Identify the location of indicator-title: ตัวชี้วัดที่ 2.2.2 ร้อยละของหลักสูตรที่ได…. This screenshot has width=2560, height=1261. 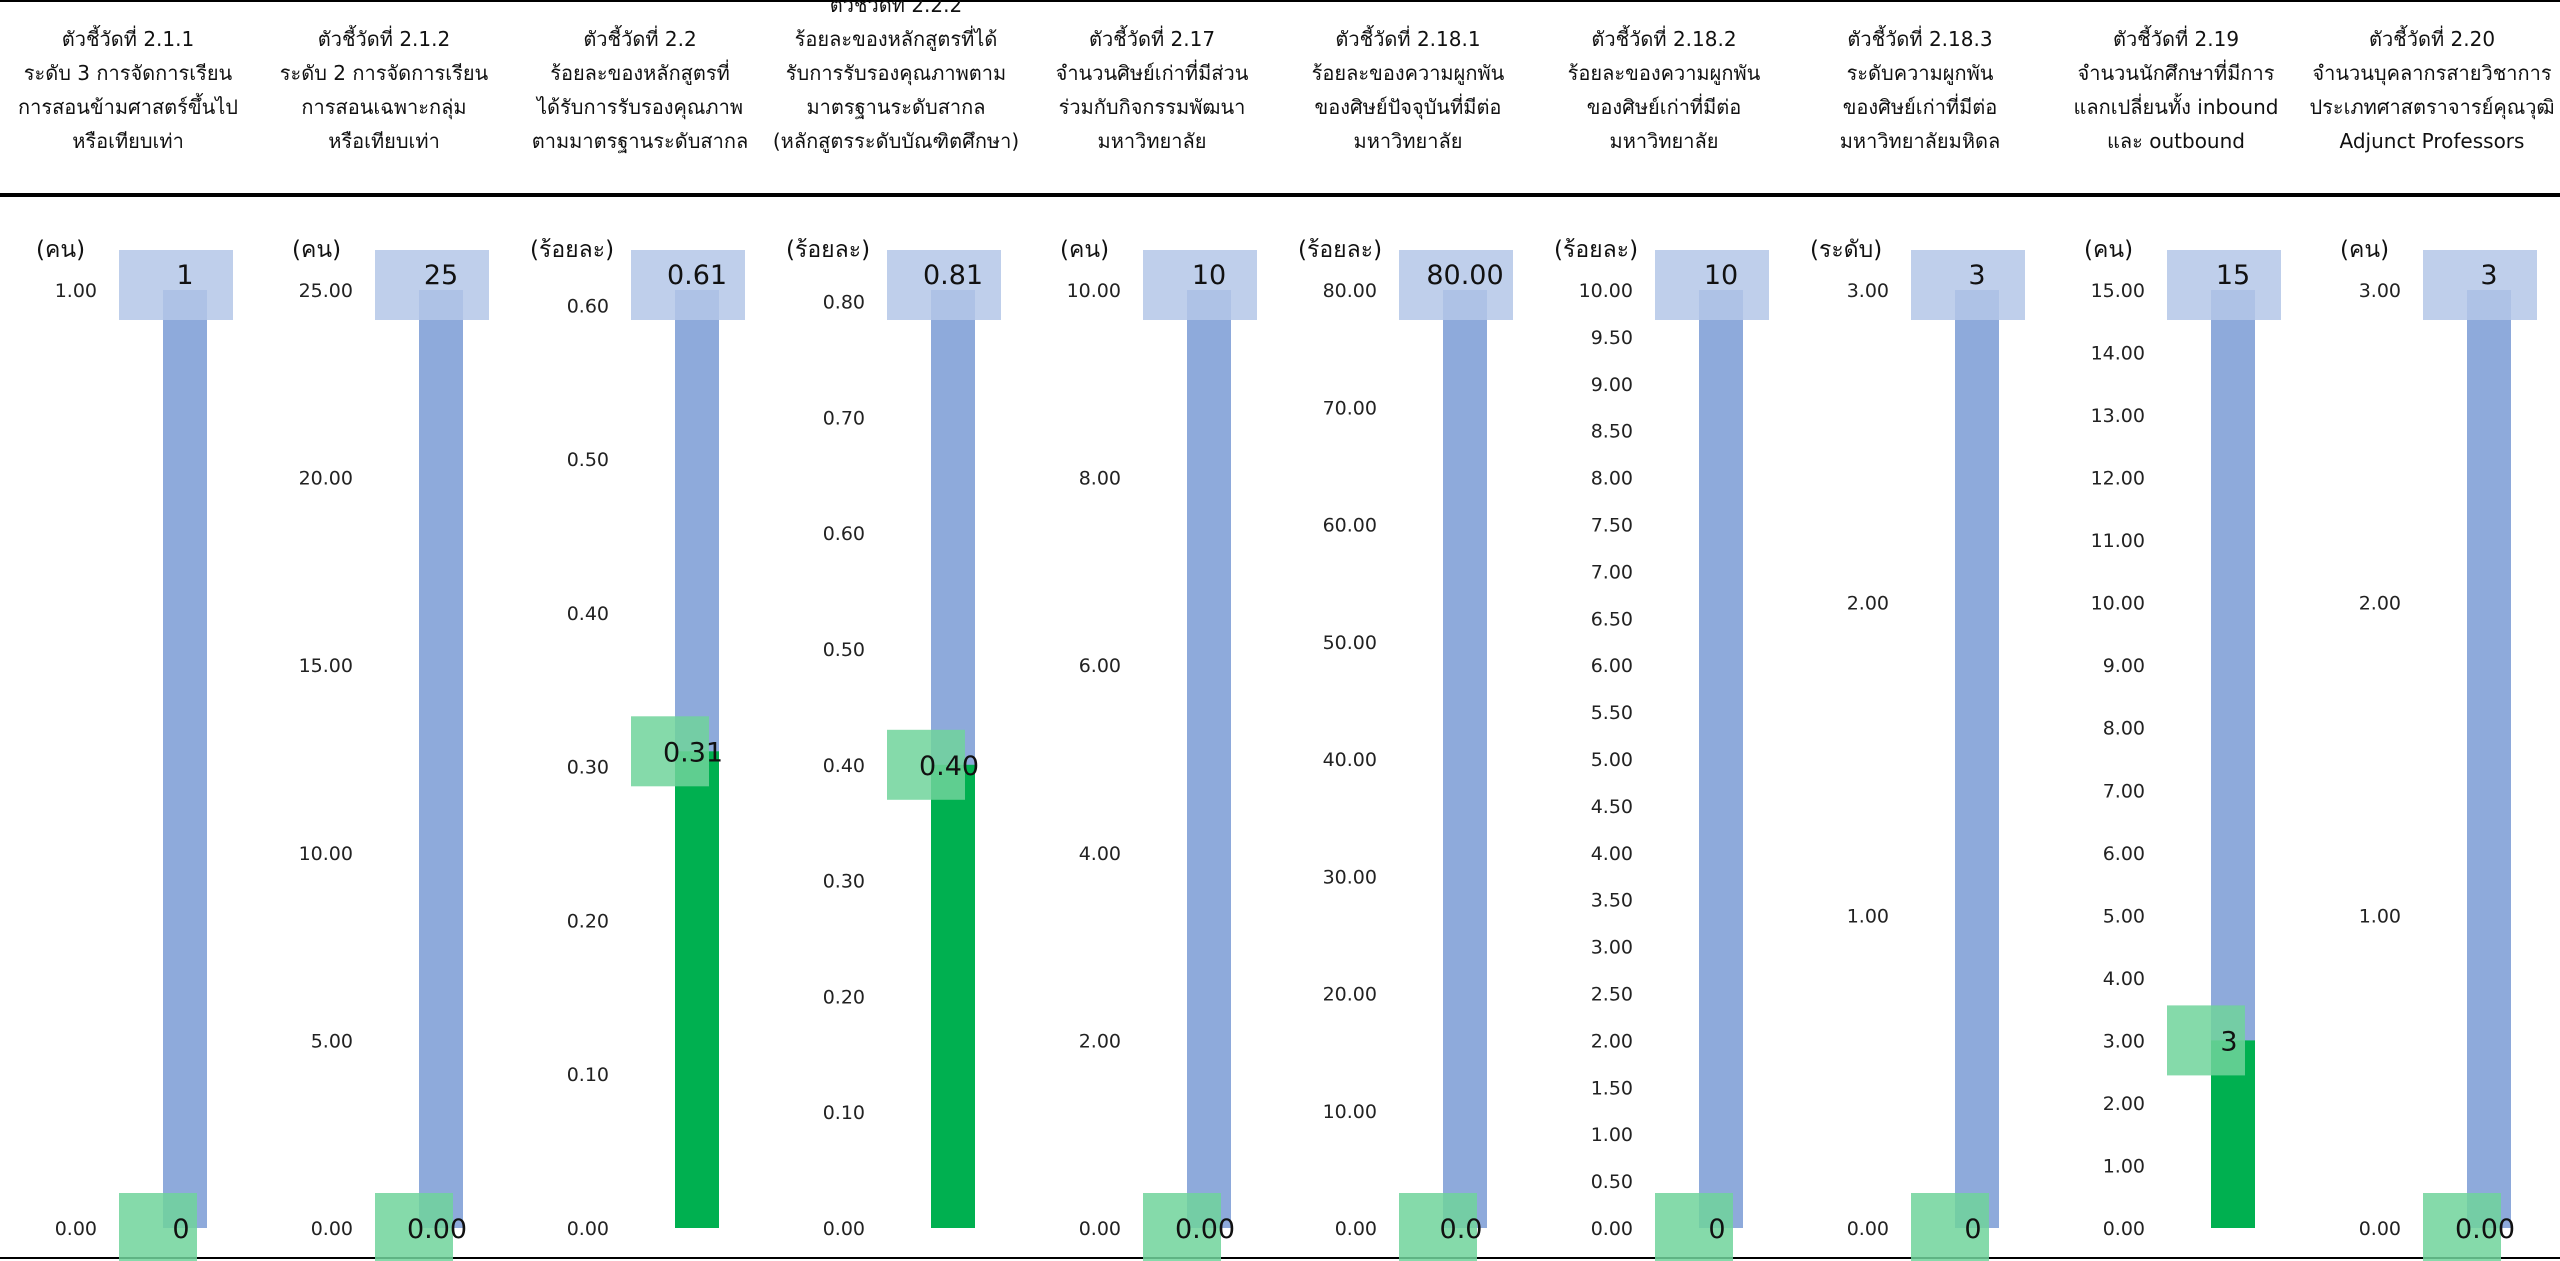
(896, 79).